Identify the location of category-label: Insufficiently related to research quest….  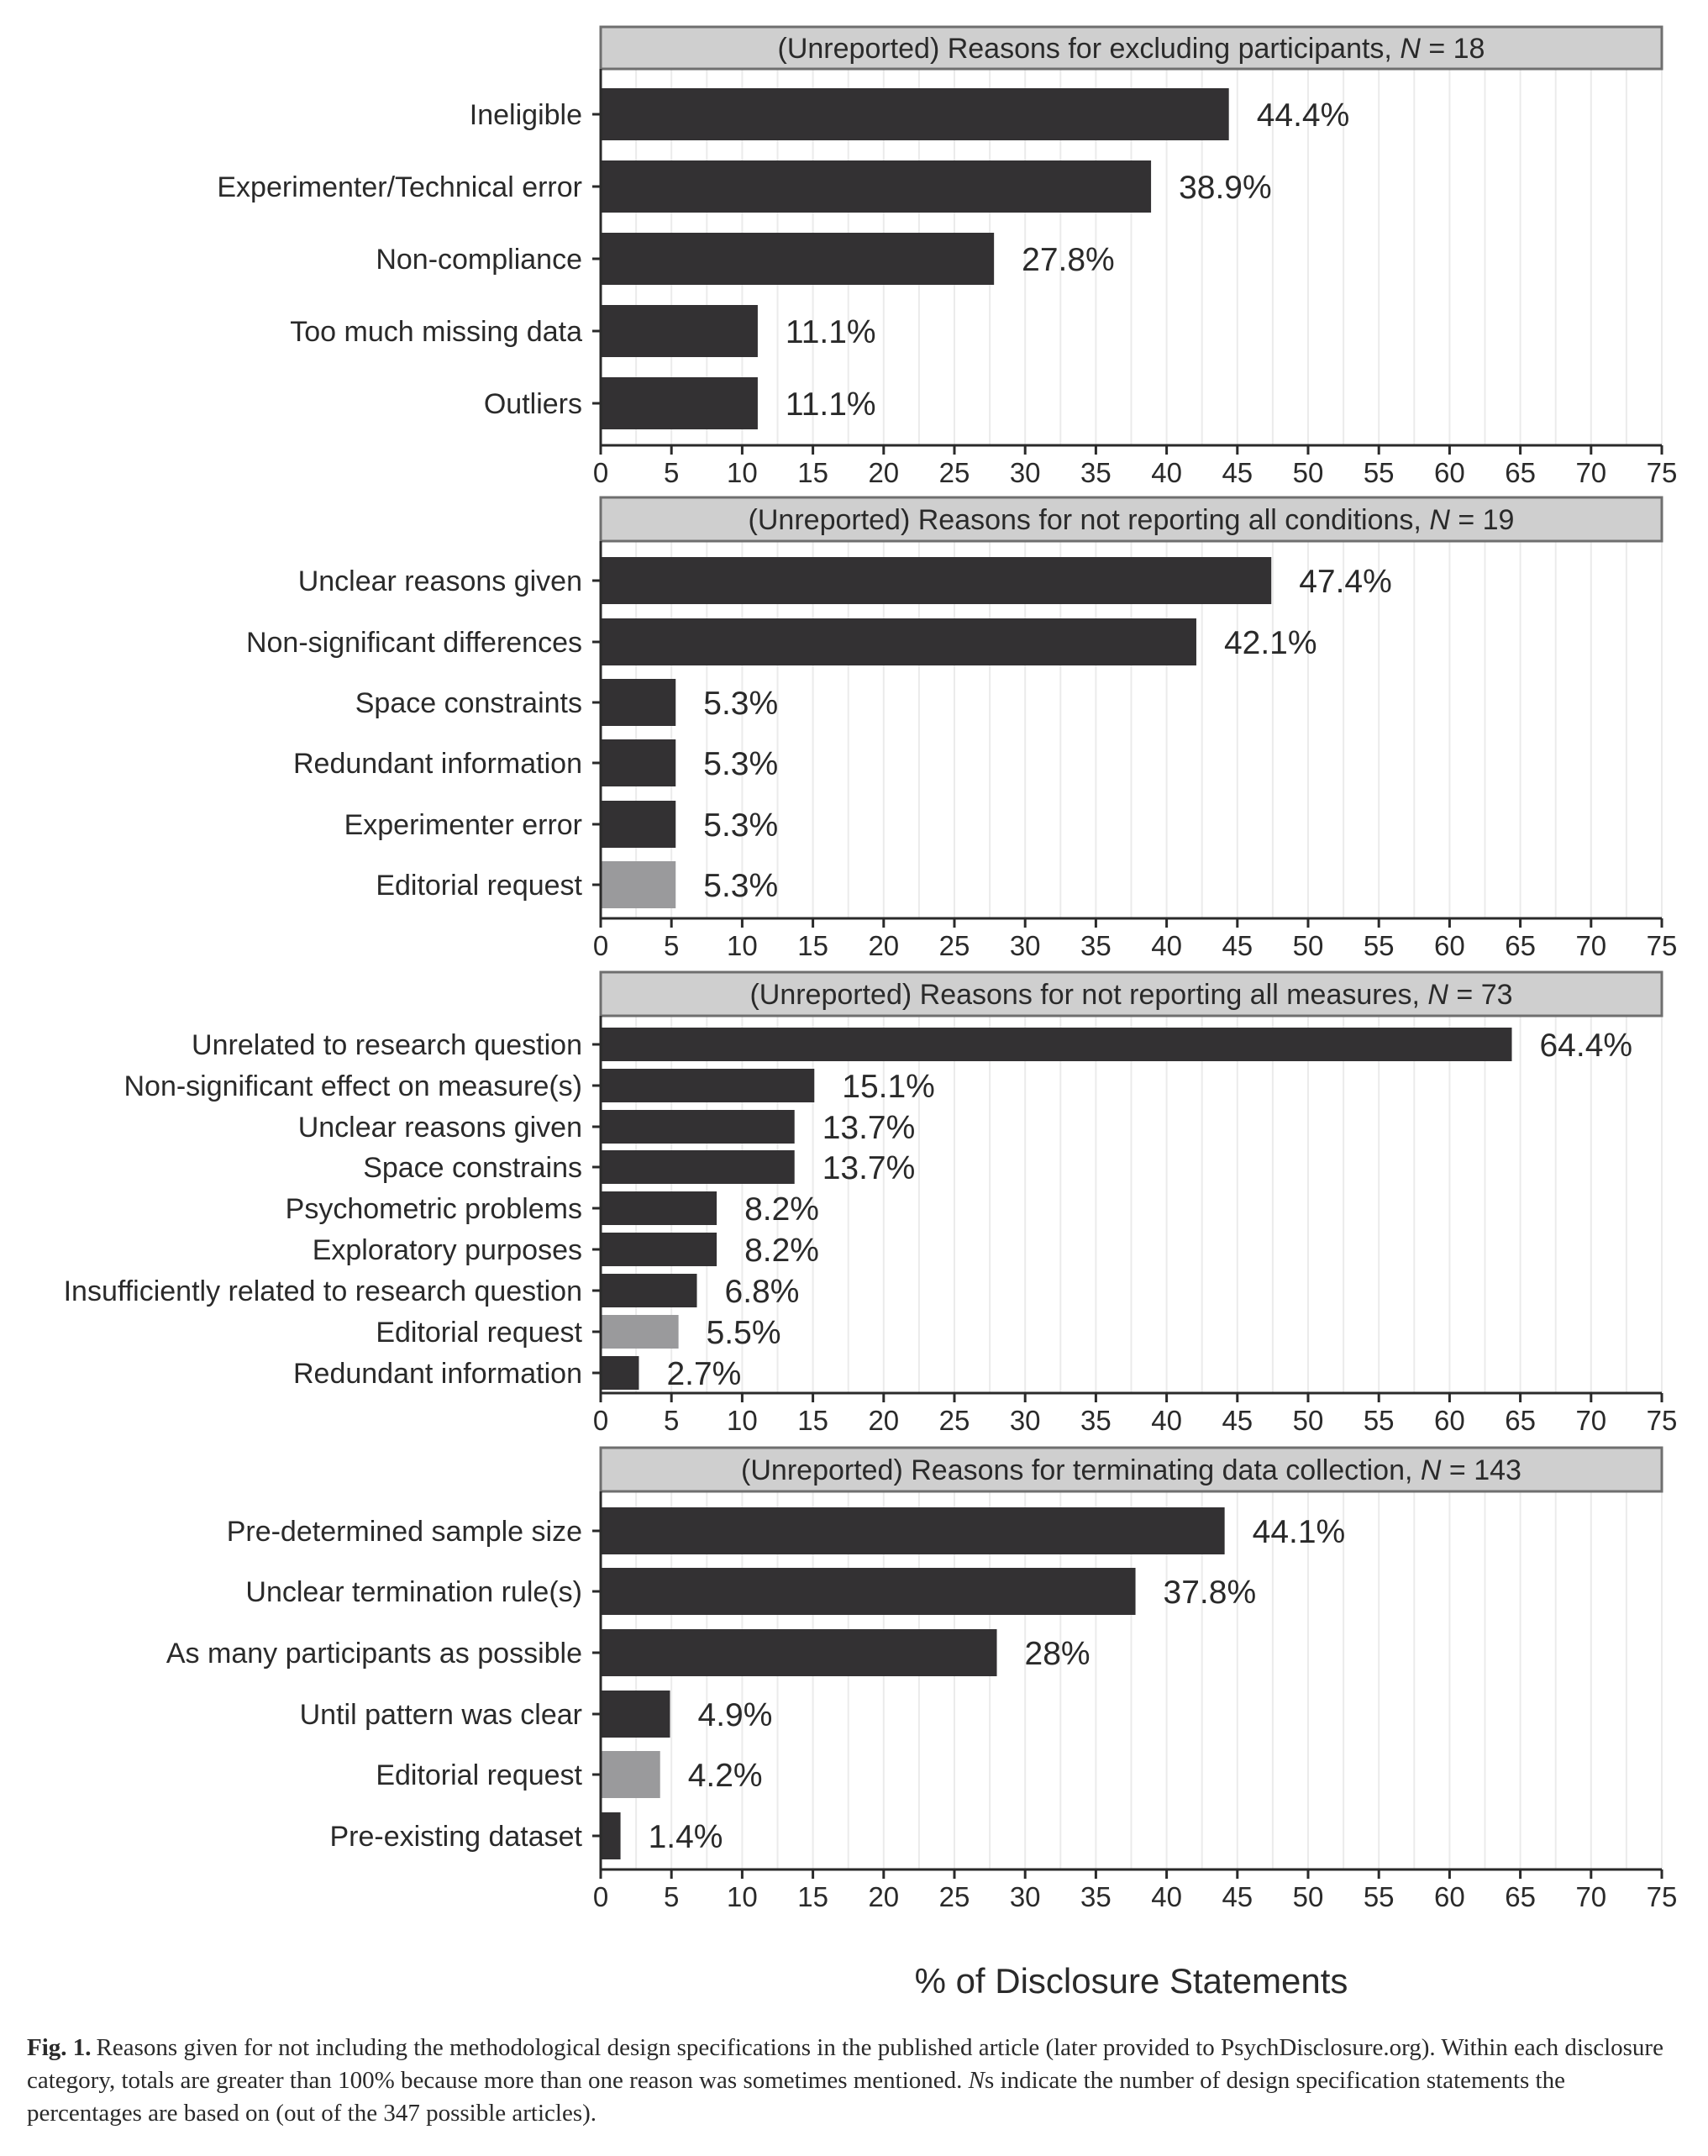
(323, 1291).